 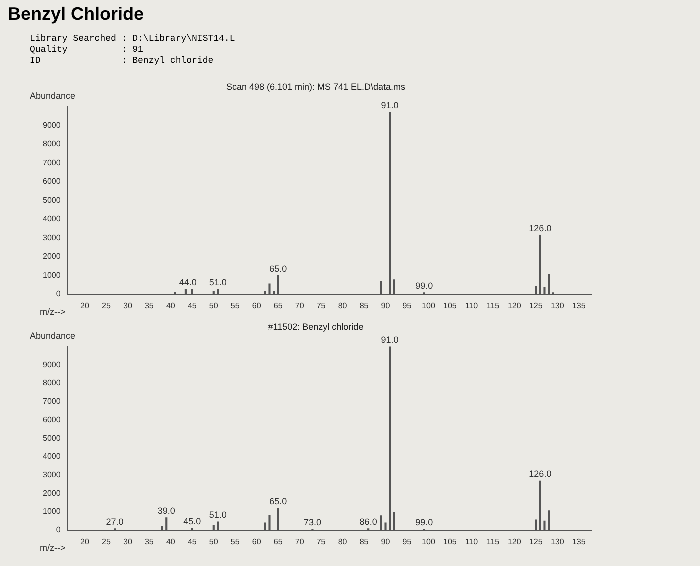 What do you see at coordinates (313, 522) in the screenshot?
I see `annotation: 73.0` at bounding box center [313, 522].